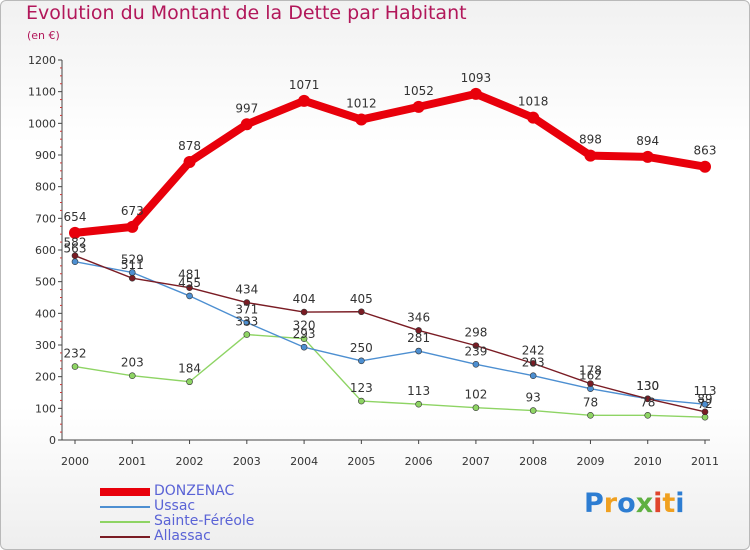  I want to click on data-label-donzenac: 997, so click(246, 108).